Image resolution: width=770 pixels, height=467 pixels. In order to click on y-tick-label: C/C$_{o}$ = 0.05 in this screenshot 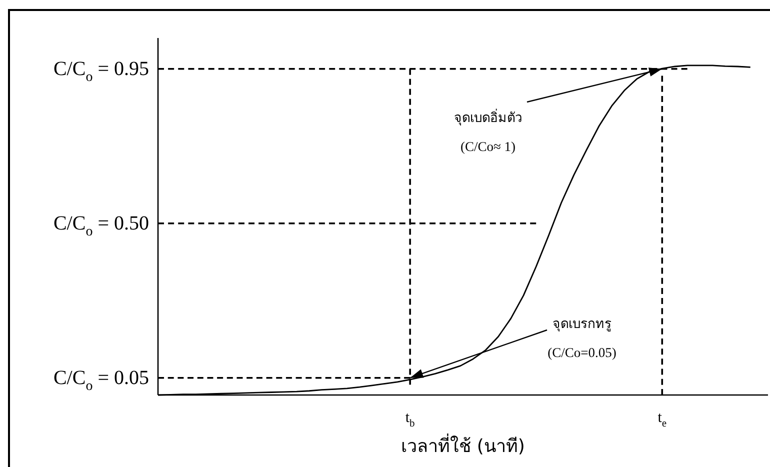, I will do `click(101, 380)`.